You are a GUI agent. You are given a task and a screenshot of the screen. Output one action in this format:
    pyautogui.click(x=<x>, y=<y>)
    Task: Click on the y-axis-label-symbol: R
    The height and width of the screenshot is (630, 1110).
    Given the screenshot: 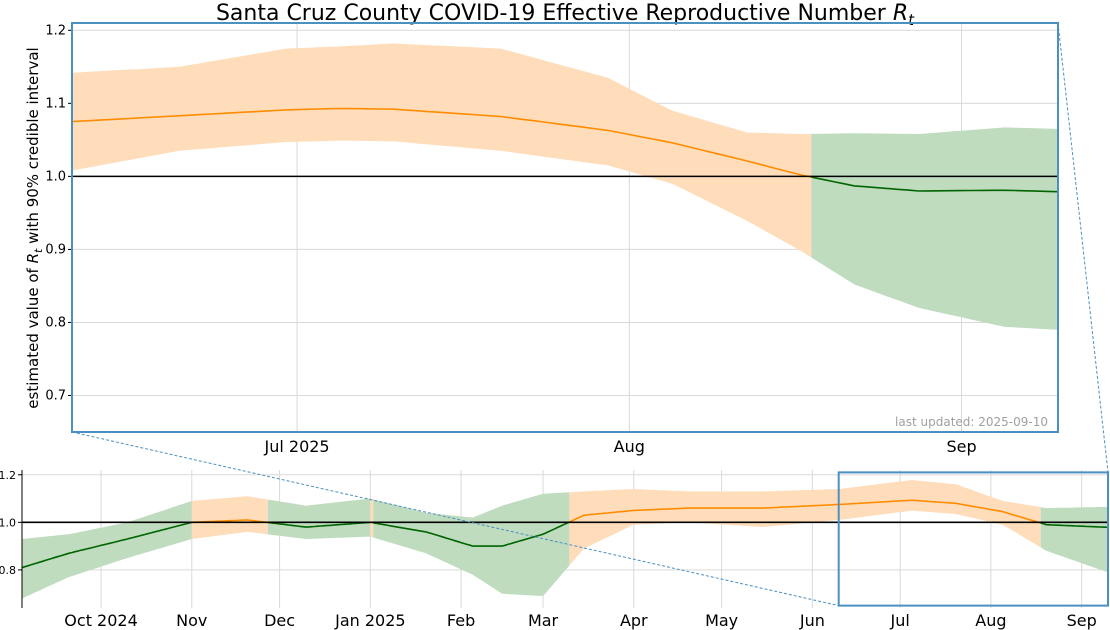 What is the action you would take?
    pyautogui.click(x=33, y=258)
    